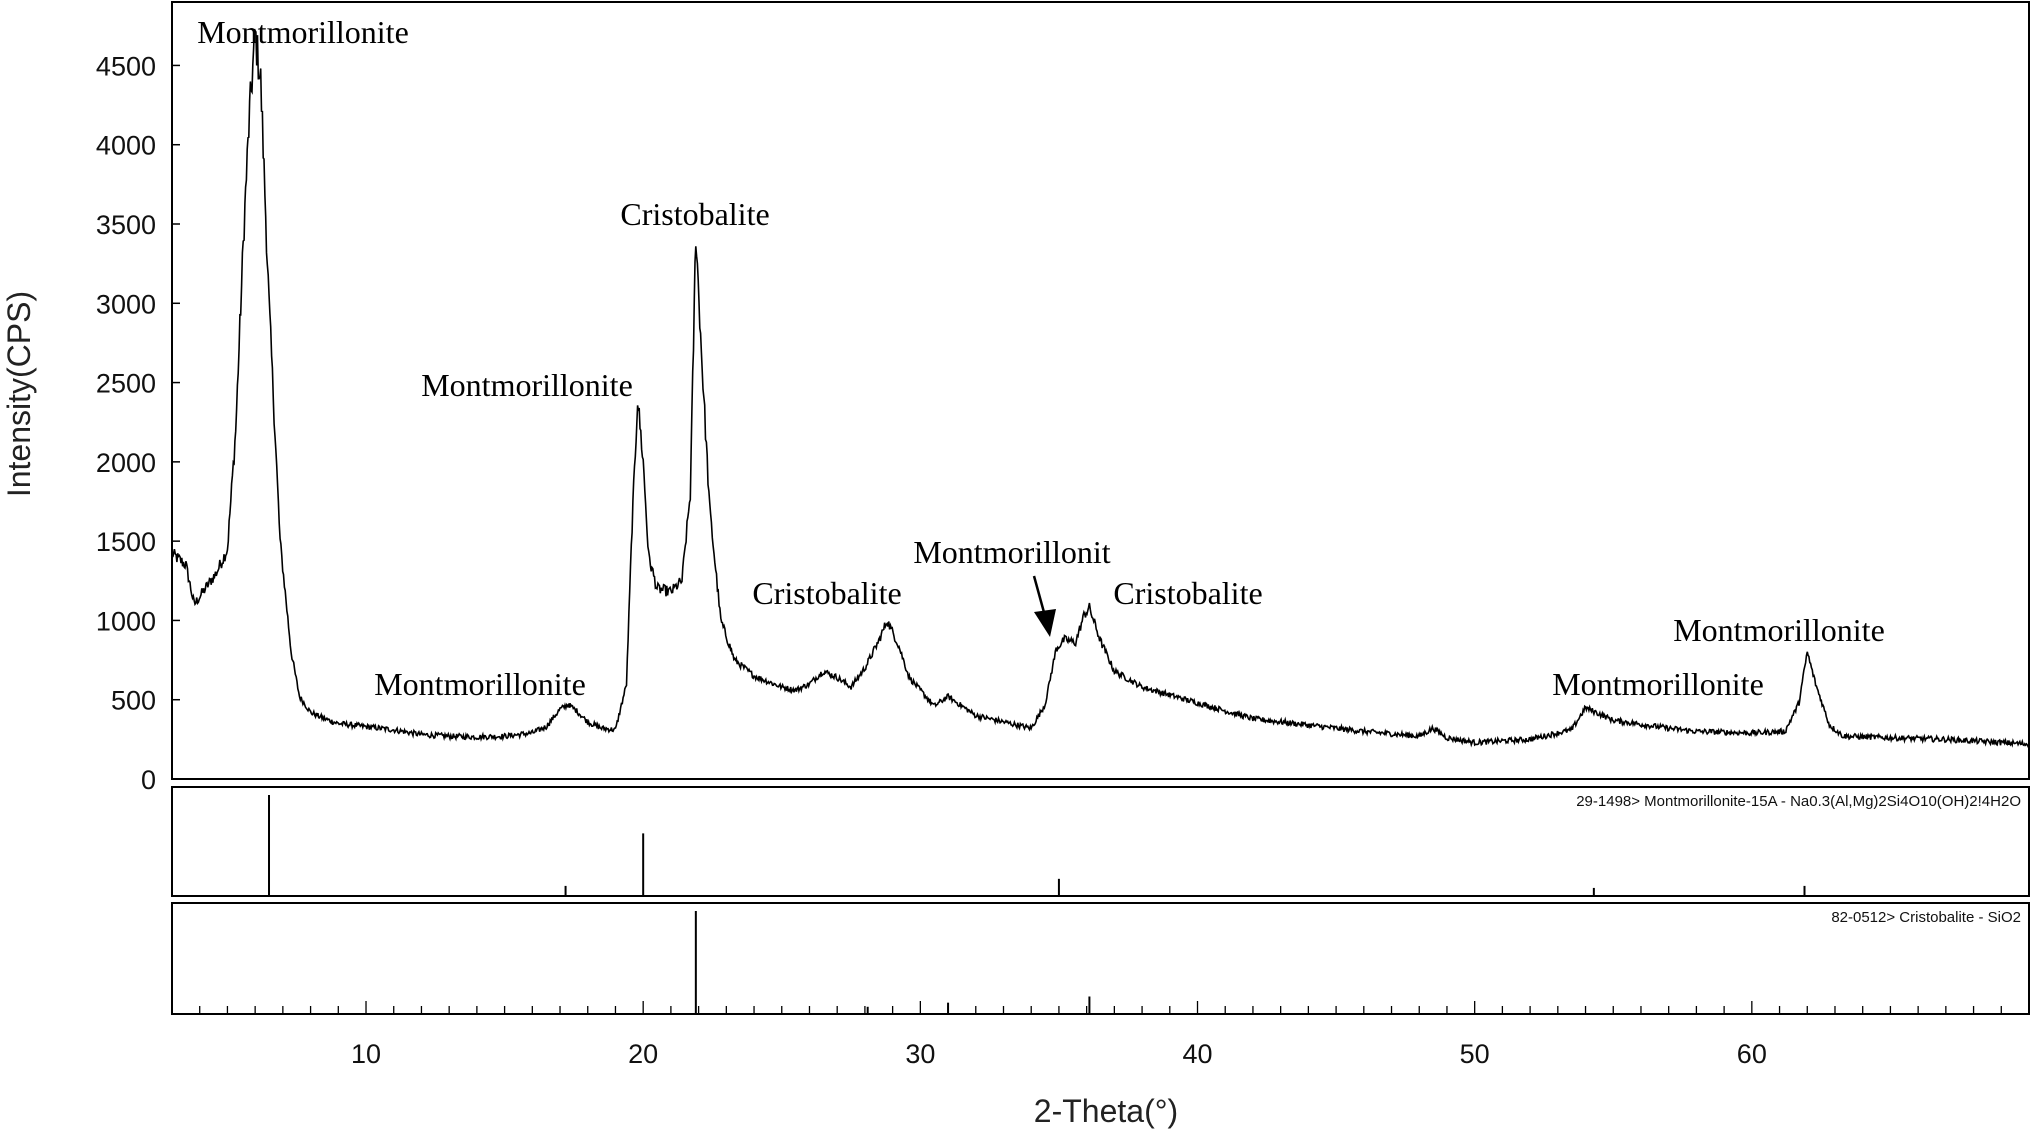 This screenshot has height=1132, width=2031. What do you see at coordinates (1475, 1054) in the screenshot?
I see `x-tick-label: 50` at bounding box center [1475, 1054].